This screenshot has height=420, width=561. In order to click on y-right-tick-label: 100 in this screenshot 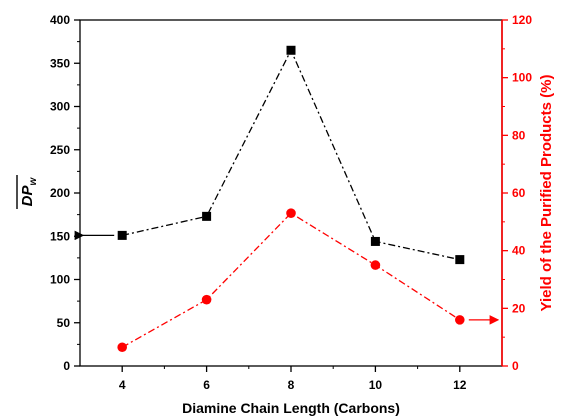, I will do `click(522, 78)`.